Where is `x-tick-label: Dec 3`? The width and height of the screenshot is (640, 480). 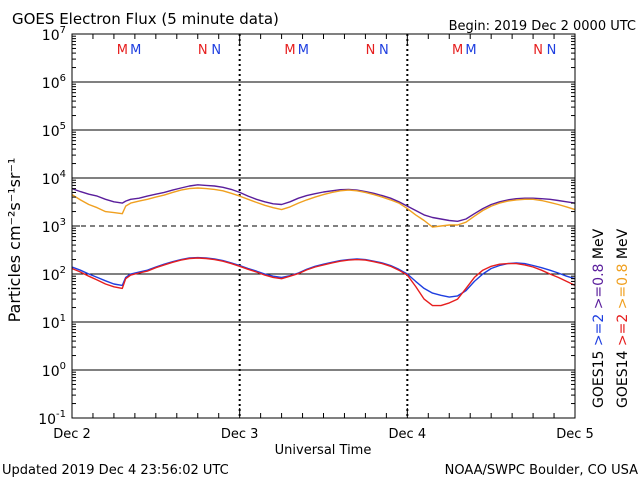
x-tick-label: Dec 3 is located at coordinates (240, 434).